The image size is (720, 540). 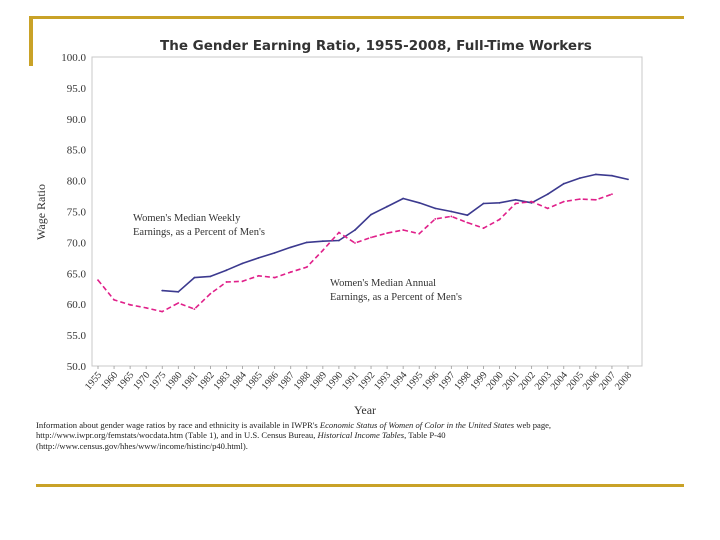 I want to click on x-tick-label: 1981, so click(x=189, y=381).